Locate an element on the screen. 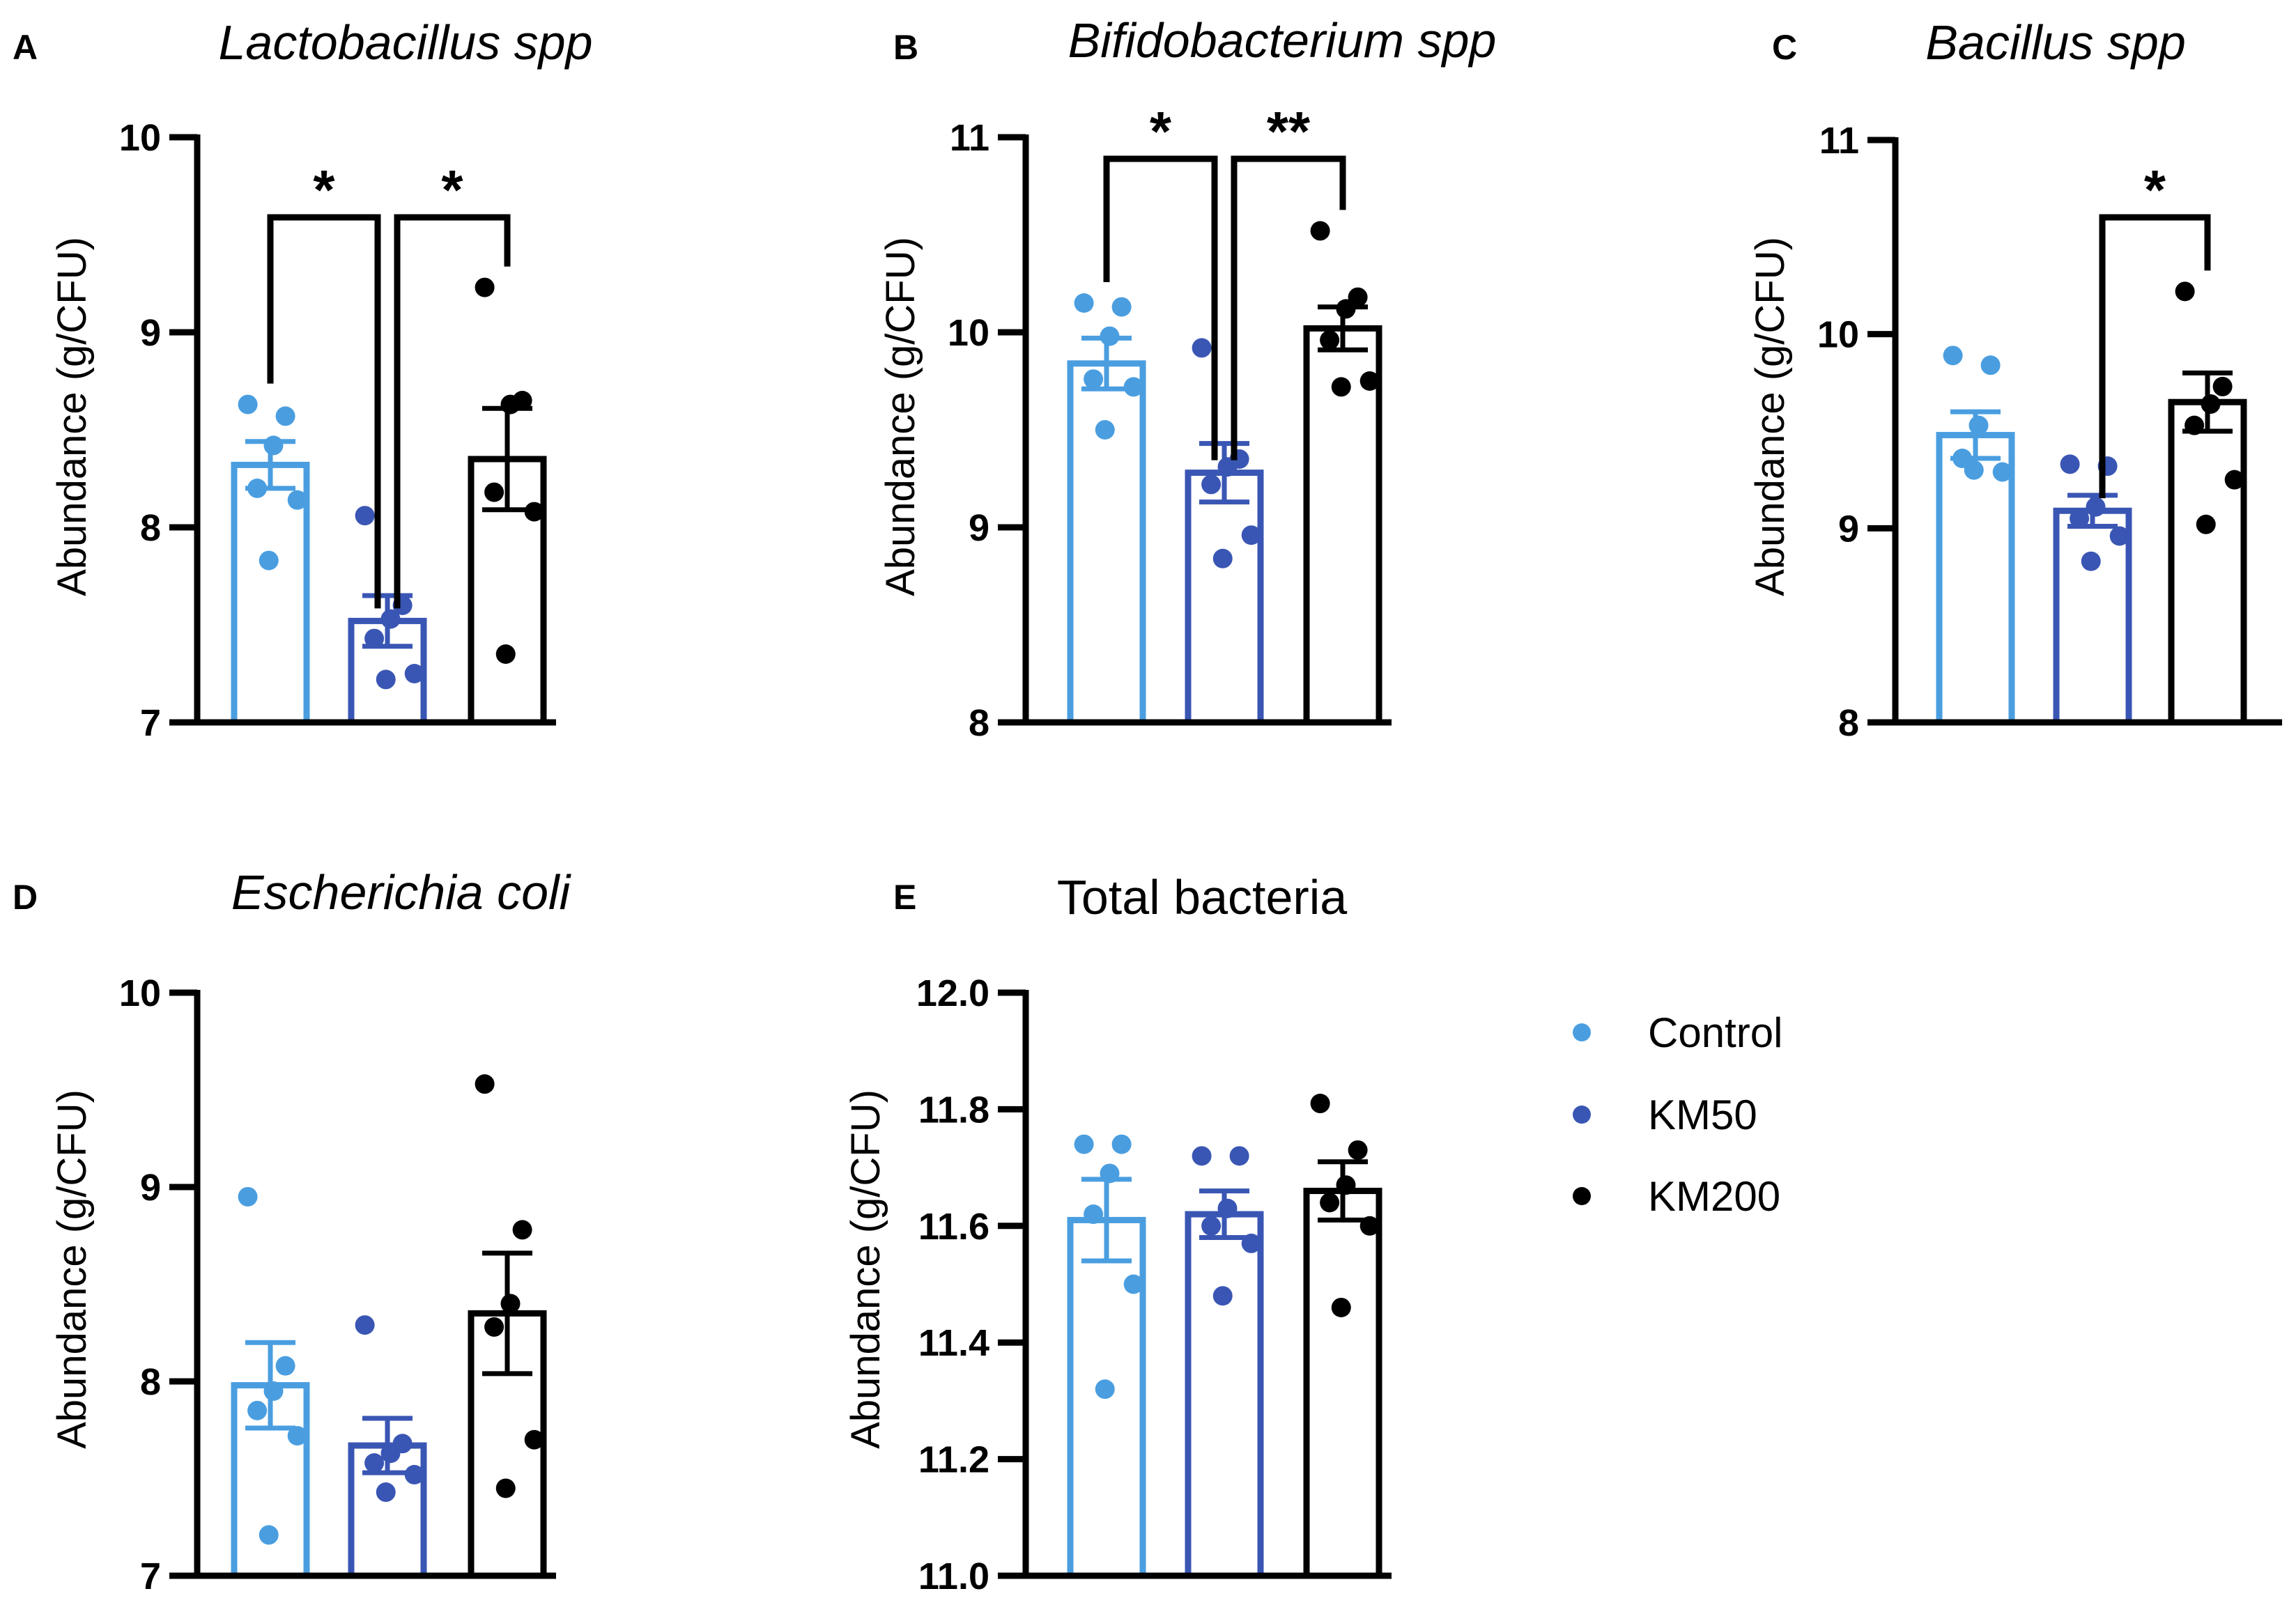 Image resolution: width=2296 pixels, height=1605 pixels. y-tick-label-b: 9 is located at coordinates (979, 528).